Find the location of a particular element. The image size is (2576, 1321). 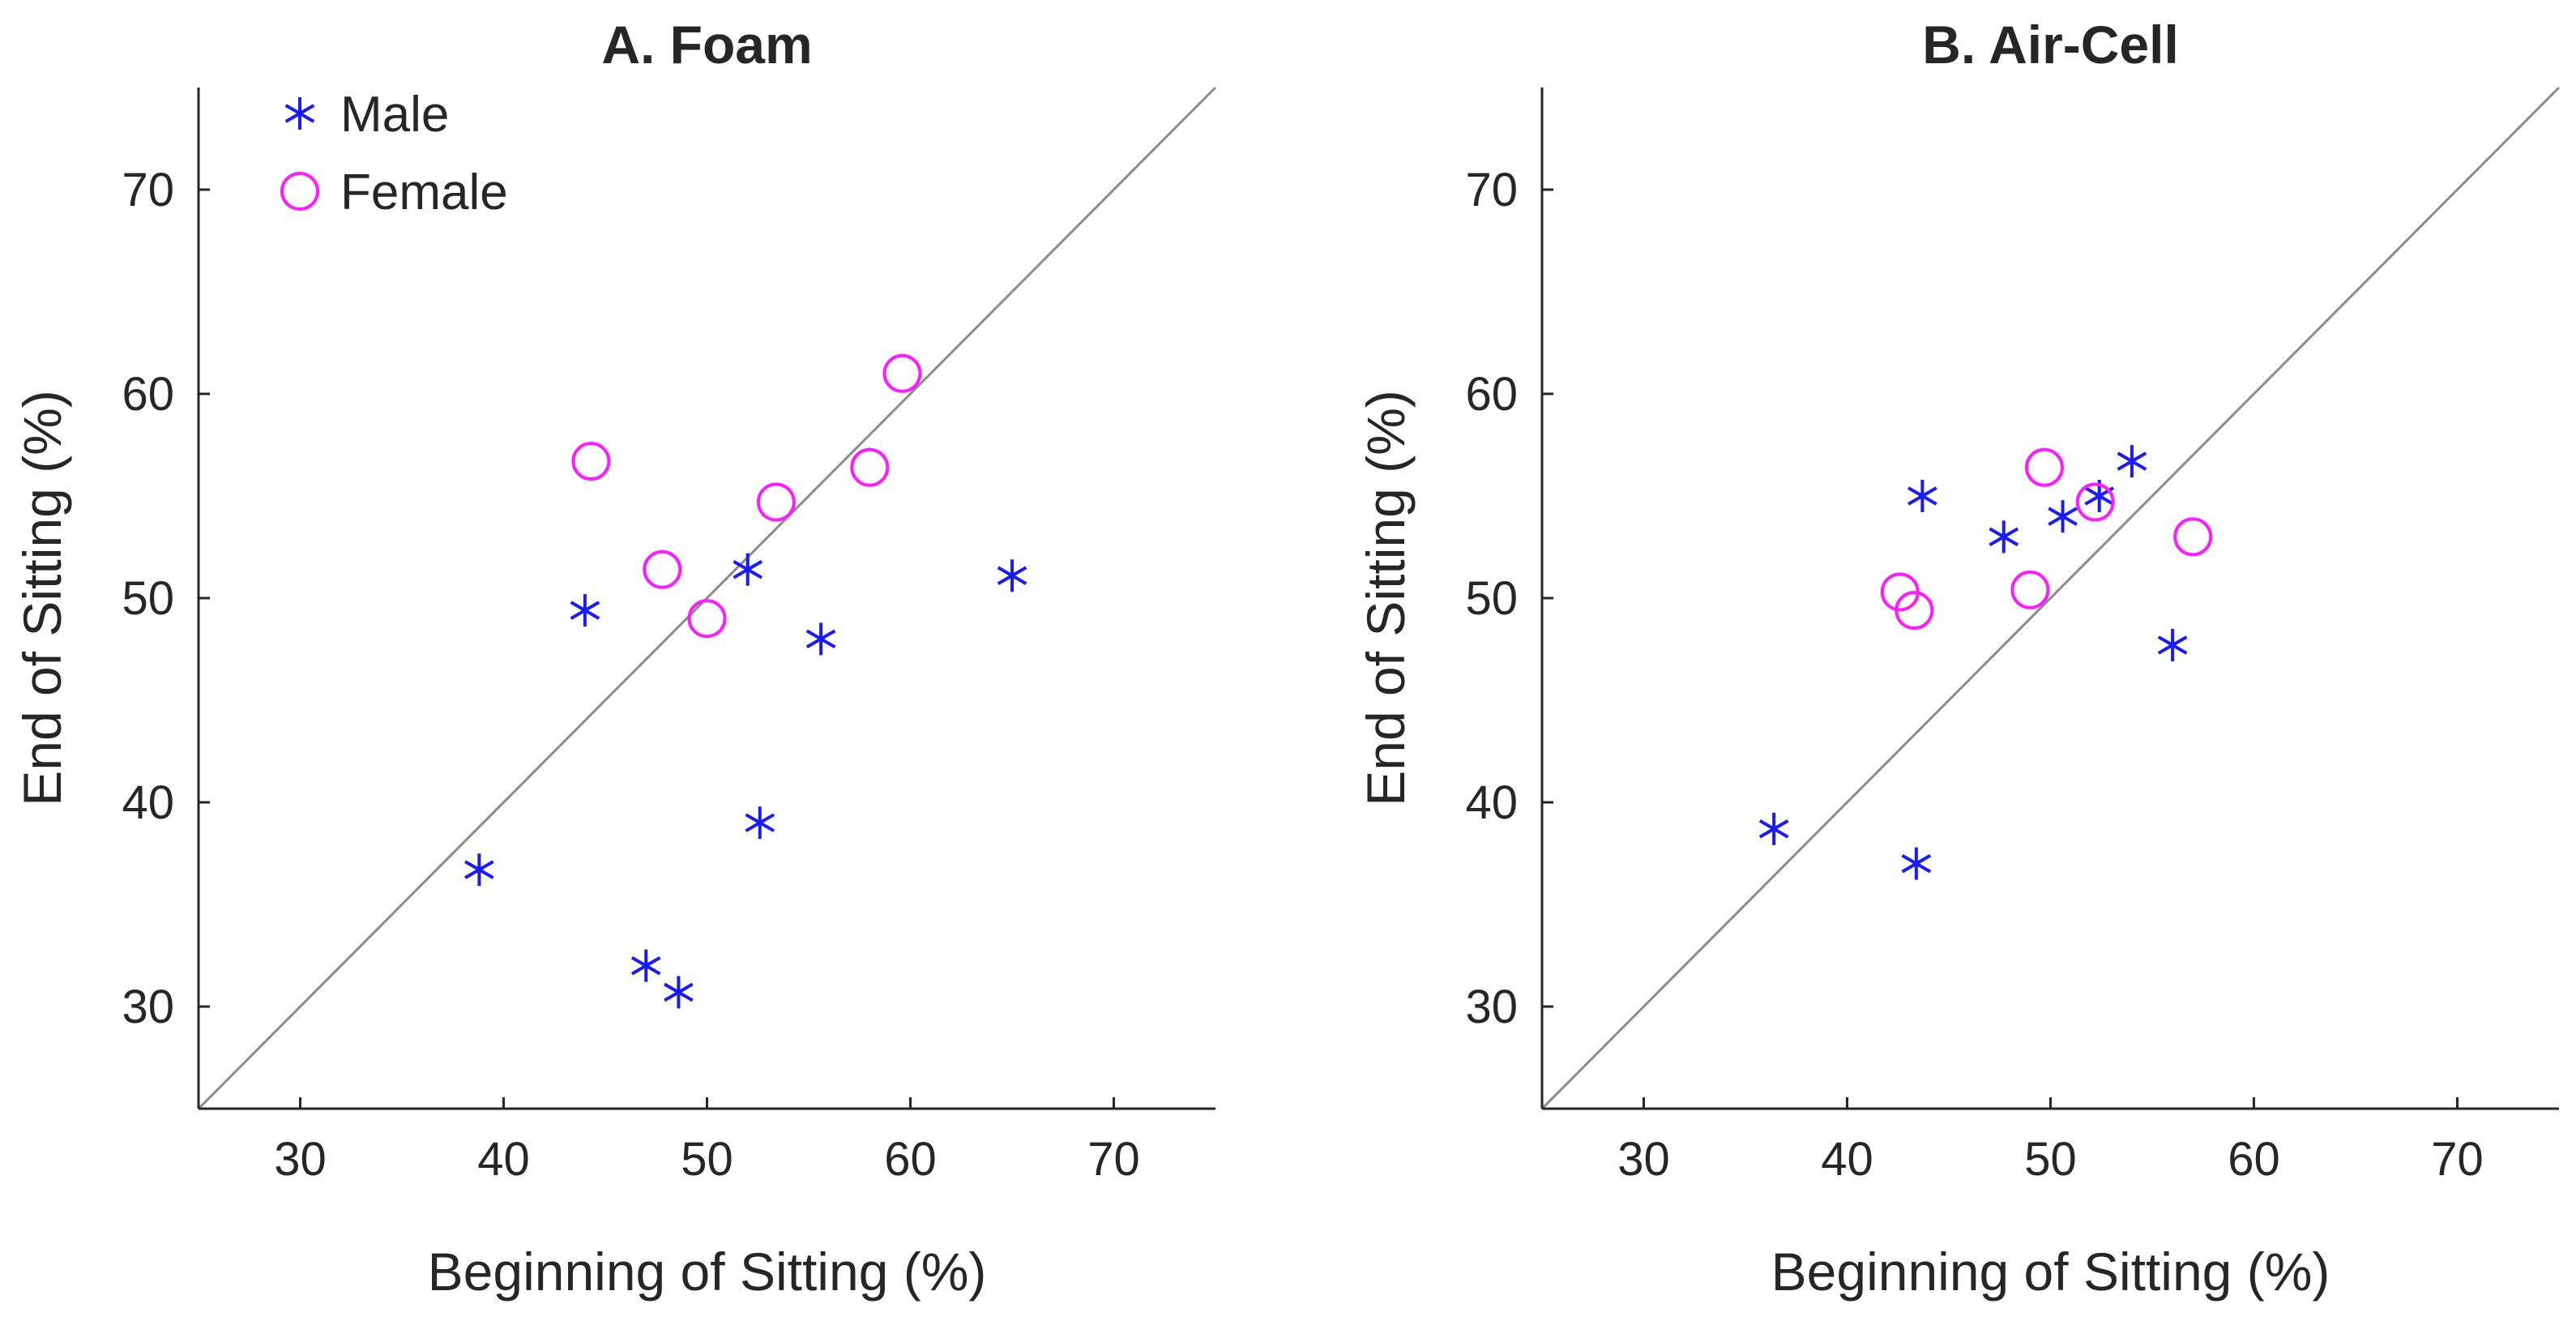

legend-female-label: Female is located at coordinates (424, 192).